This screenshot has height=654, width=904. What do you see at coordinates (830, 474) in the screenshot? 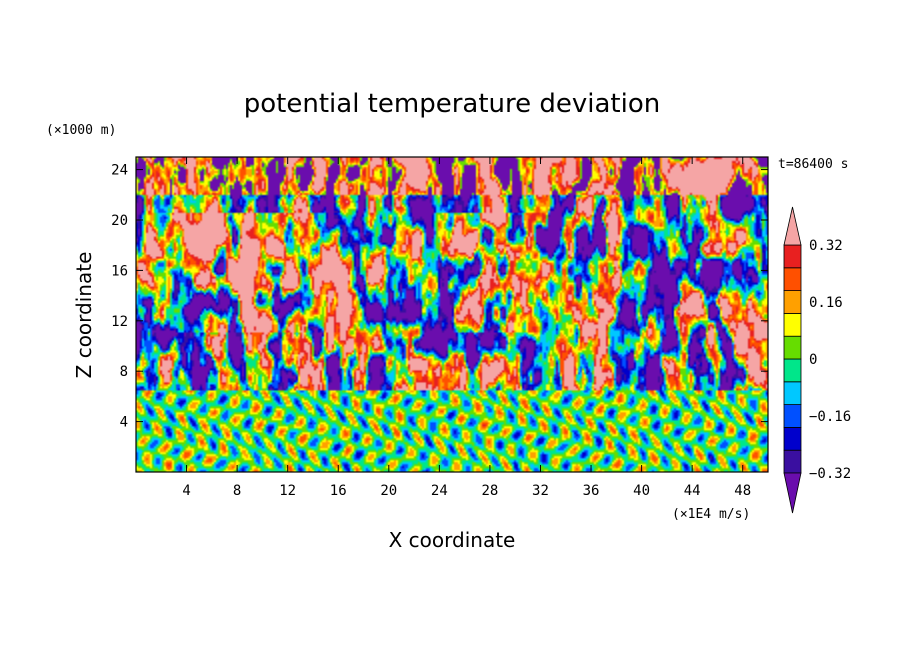
I see `colorbar-label: −0.32` at bounding box center [830, 474].